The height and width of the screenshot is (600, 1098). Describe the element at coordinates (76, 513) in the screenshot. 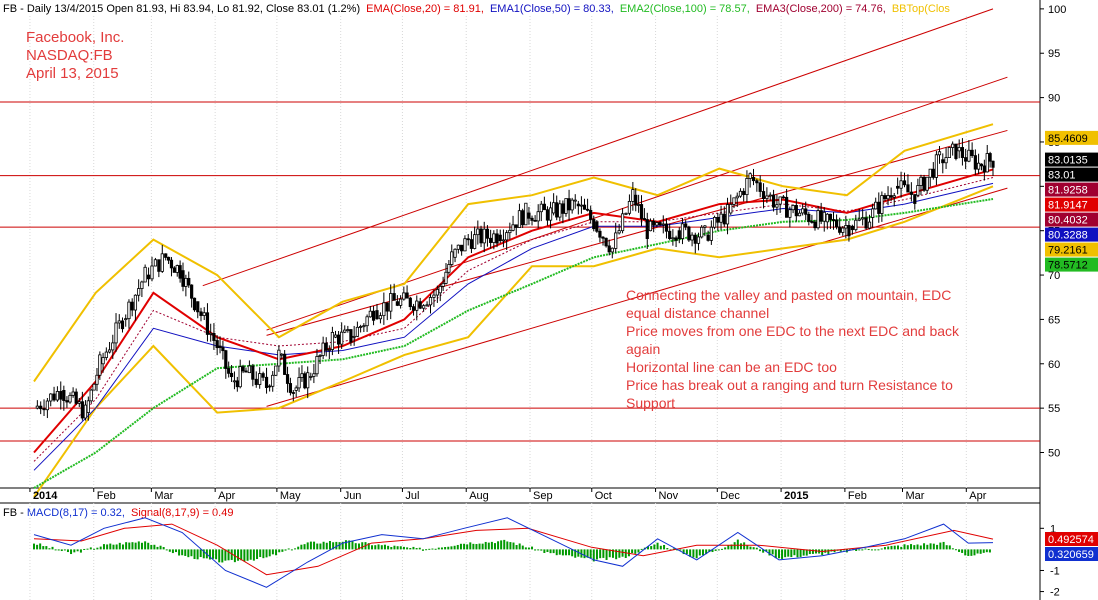

I see `macd-header-macd: MACD(8,17) = 0.32,` at that location.